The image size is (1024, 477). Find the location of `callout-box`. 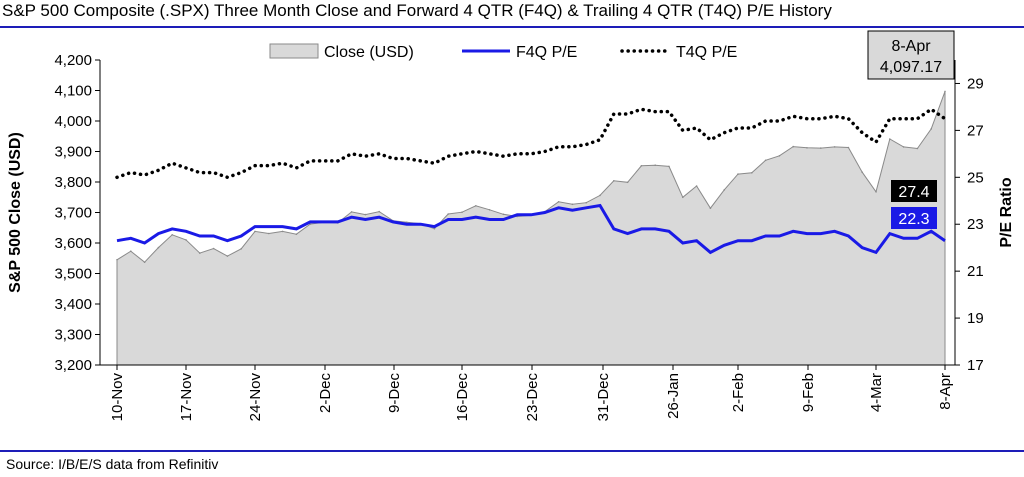

callout-box is located at coordinates (911, 55).